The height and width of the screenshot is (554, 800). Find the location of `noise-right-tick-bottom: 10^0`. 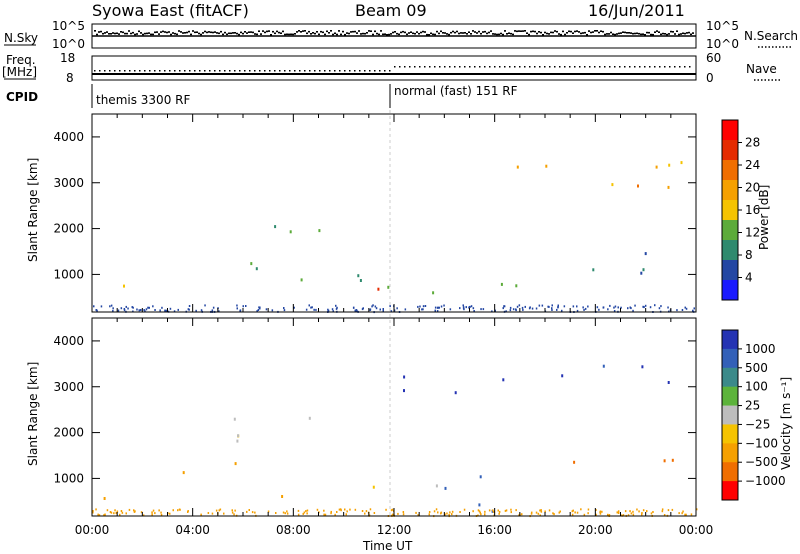

noise-right-tick-bottom: 10^0 is located at coordinates (722, 44).